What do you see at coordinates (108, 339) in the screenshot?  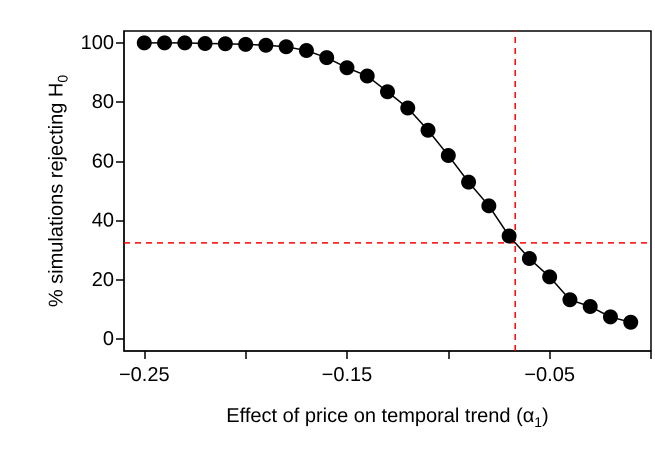 I see `y-tick-label: 0` at bounding box center [108, 339].